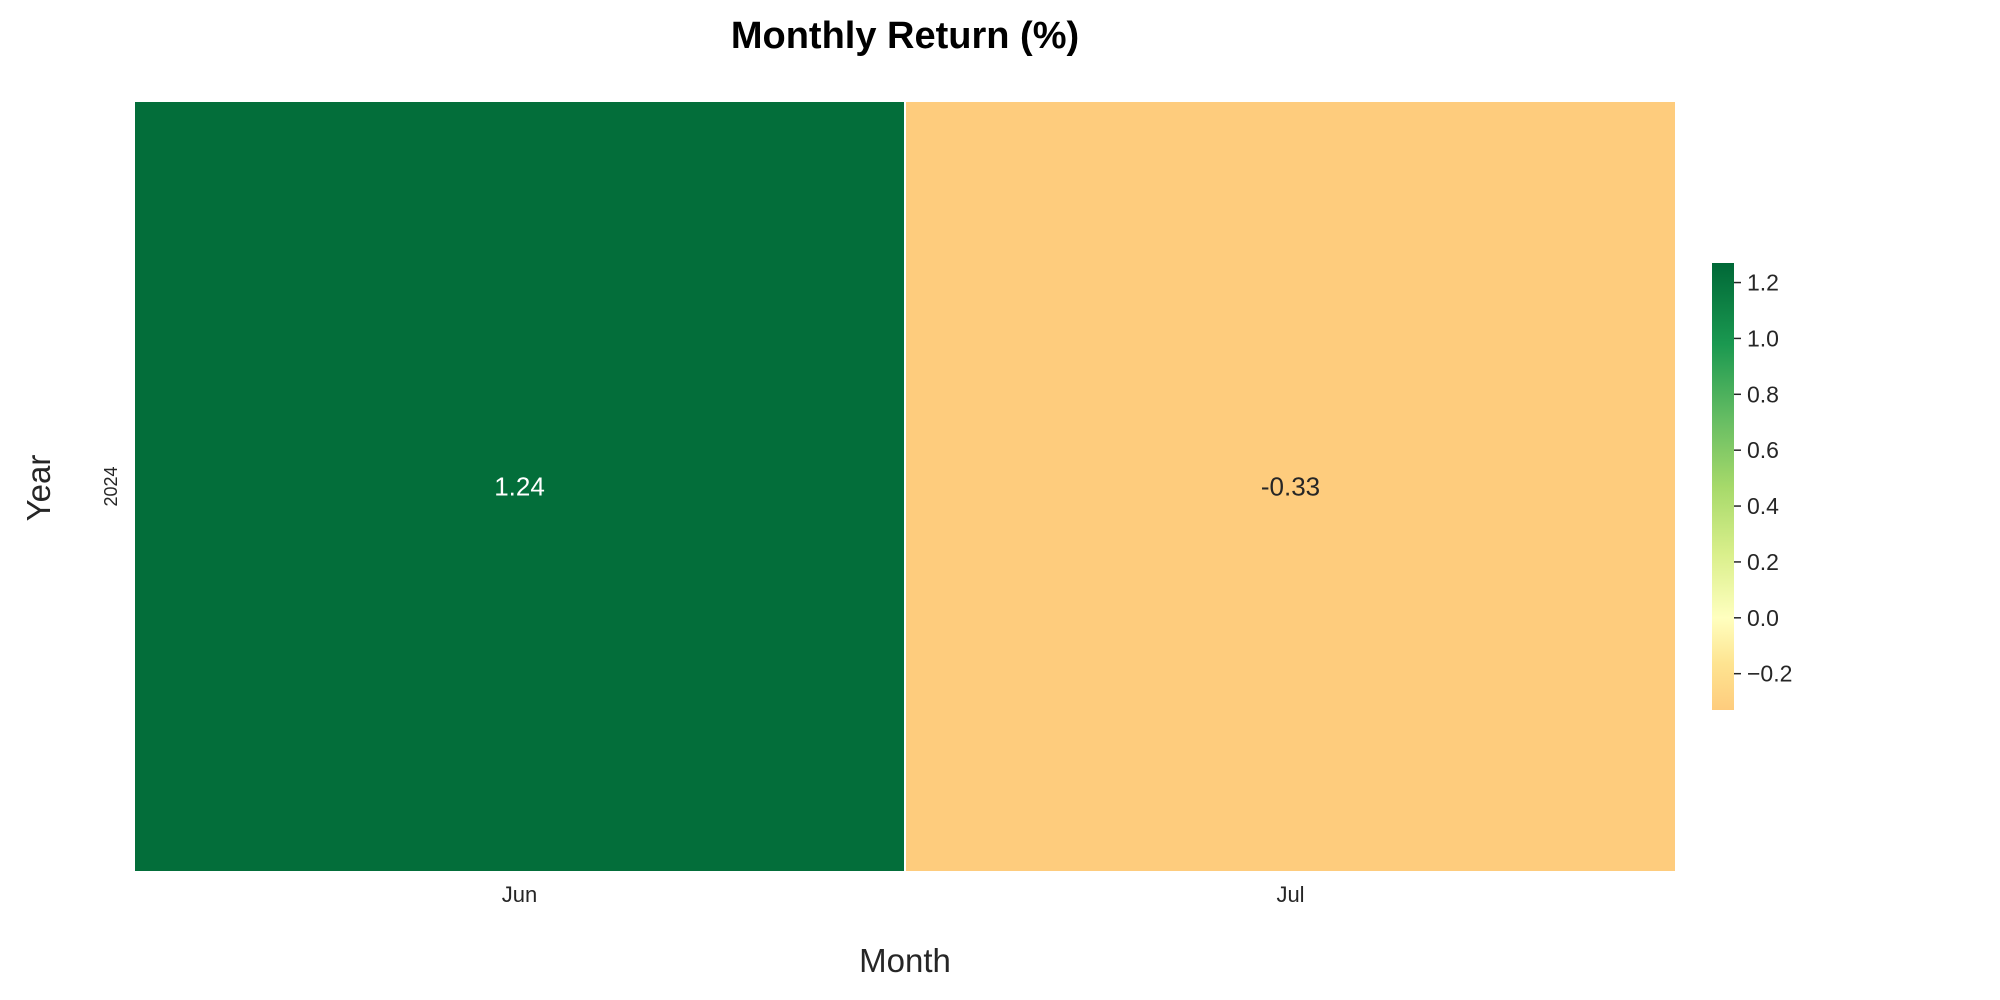 Image resolution: width=2000 pixels, height=1000 pixels. What do you see at coordinates (905, 960) in the screenshot?
I see `x-axis-label: Month` at bounding box center [905, 960].